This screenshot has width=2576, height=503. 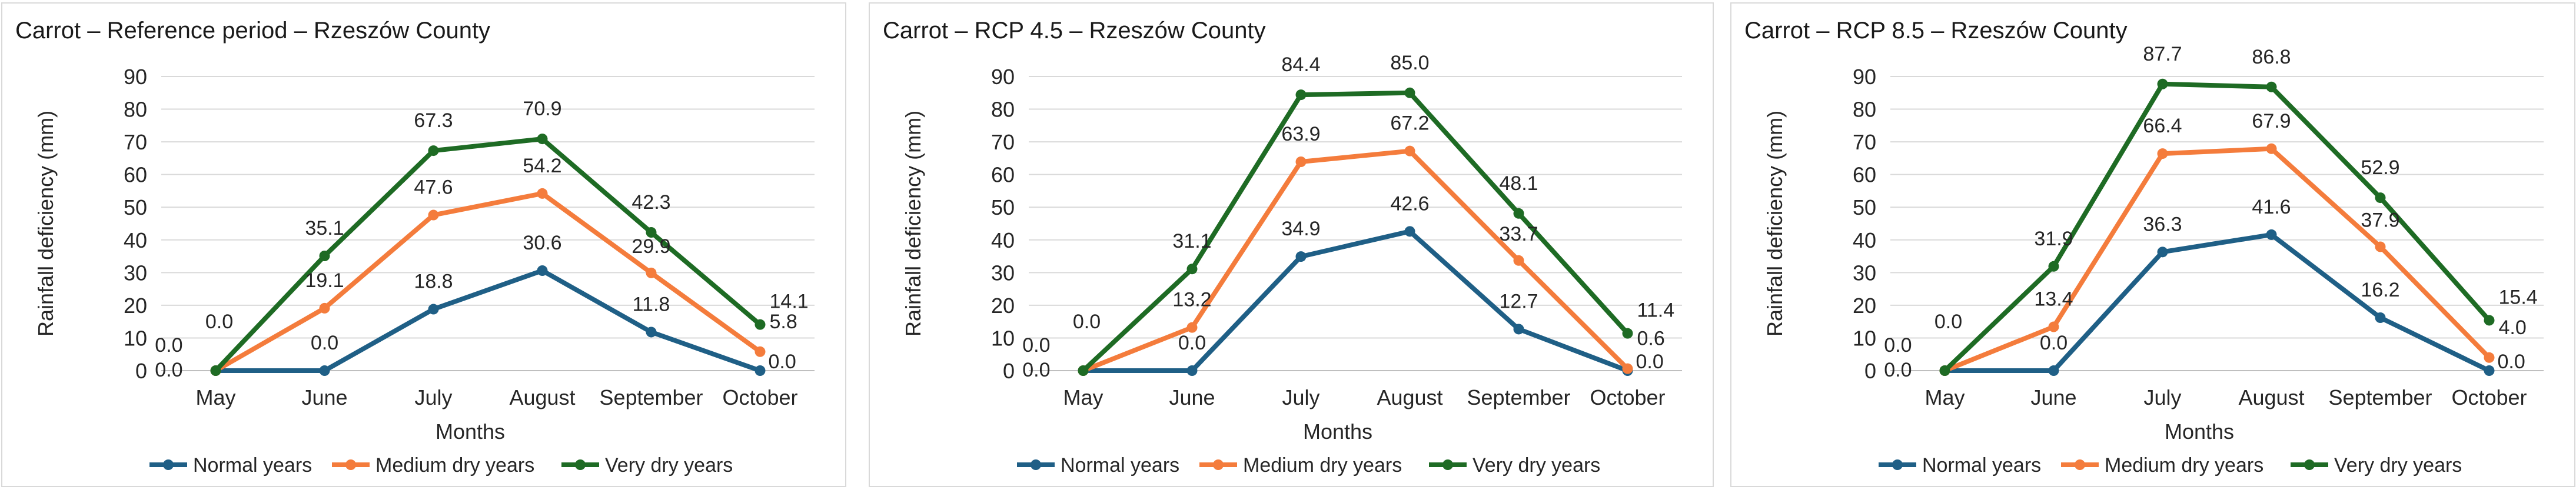 I want to click on data-label: 12.7, so click(x=1518, y=301).